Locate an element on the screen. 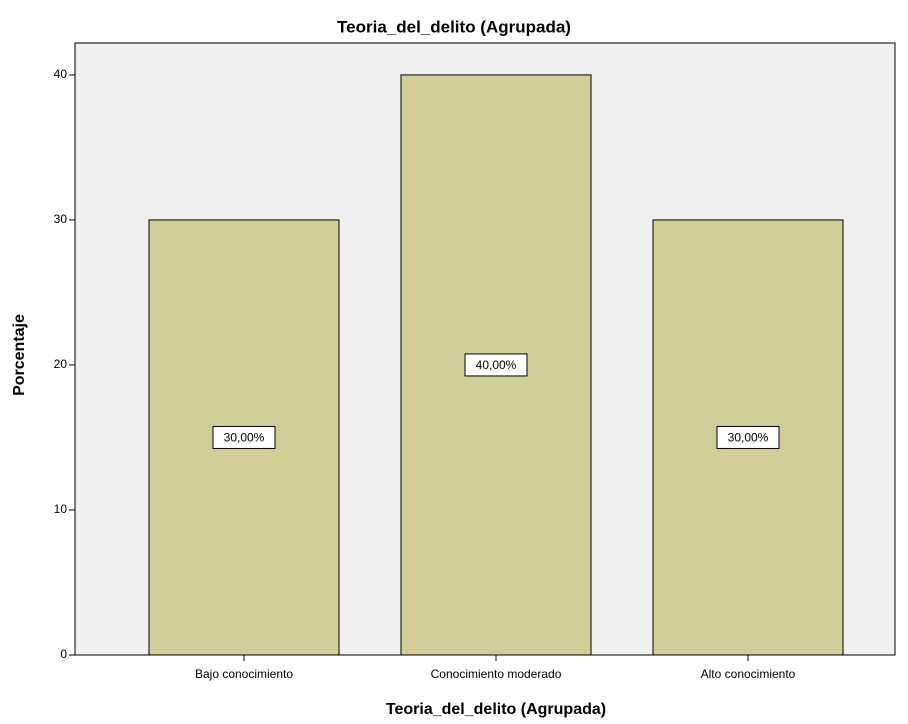  y-tick-label: 30 is located at coordinates (61, 219).